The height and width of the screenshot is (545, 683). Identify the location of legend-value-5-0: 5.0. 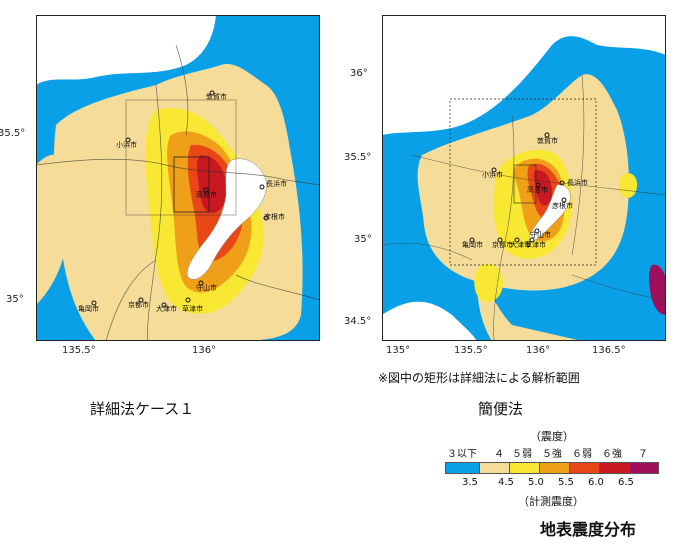
(536, 482).